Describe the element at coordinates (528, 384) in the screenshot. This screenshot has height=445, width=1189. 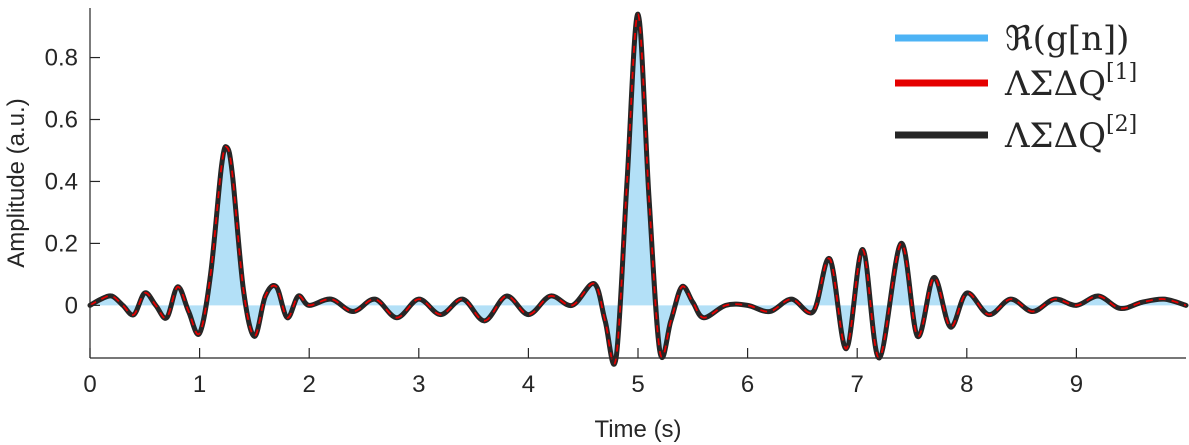
I see `x-tick-label: 4` at that location.